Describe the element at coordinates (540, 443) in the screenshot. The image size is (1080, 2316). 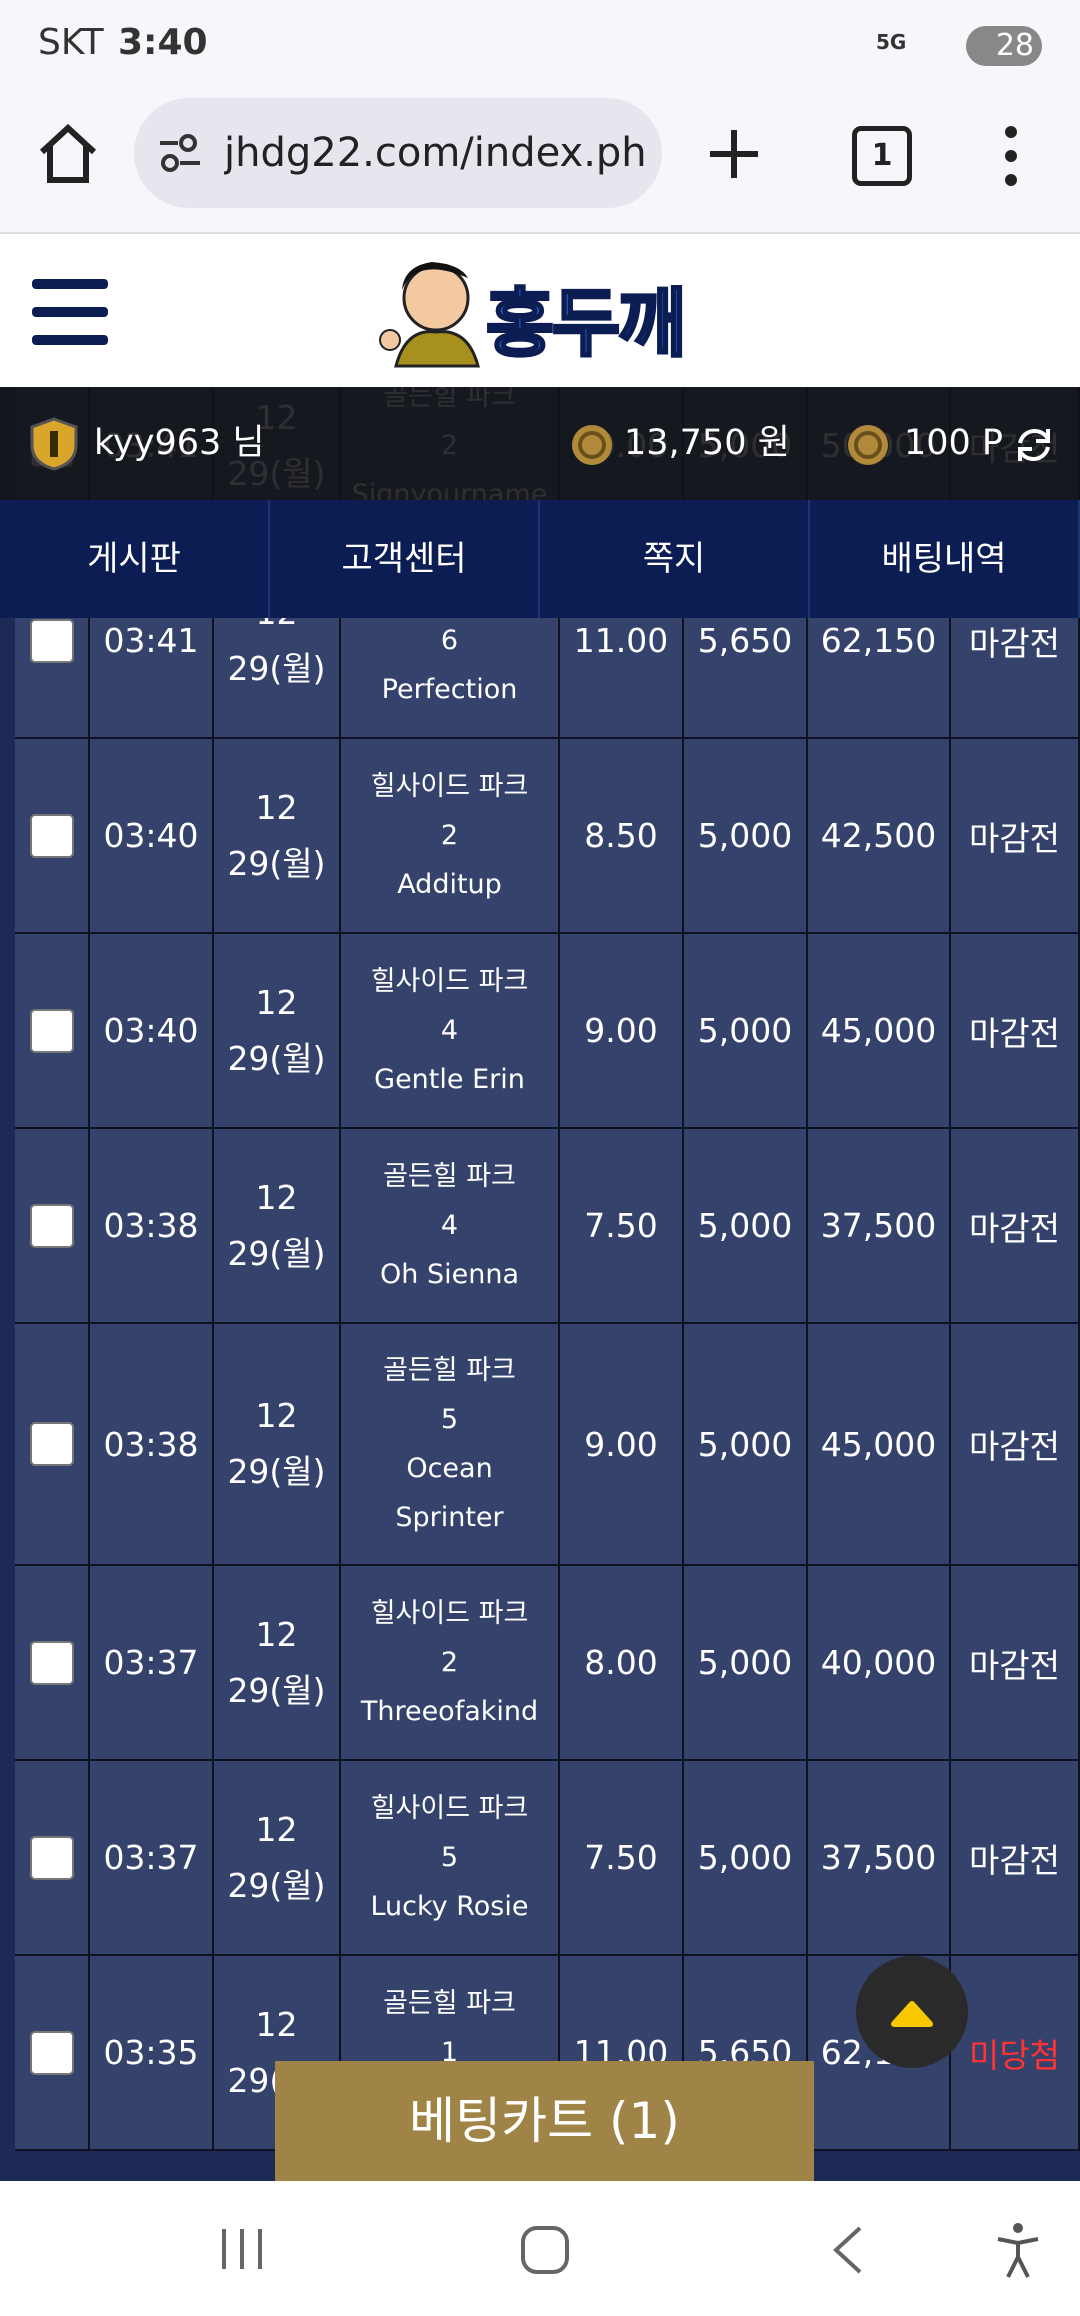
I see `user-bar: kyy963 님 13,750 원 100 P` at that location.